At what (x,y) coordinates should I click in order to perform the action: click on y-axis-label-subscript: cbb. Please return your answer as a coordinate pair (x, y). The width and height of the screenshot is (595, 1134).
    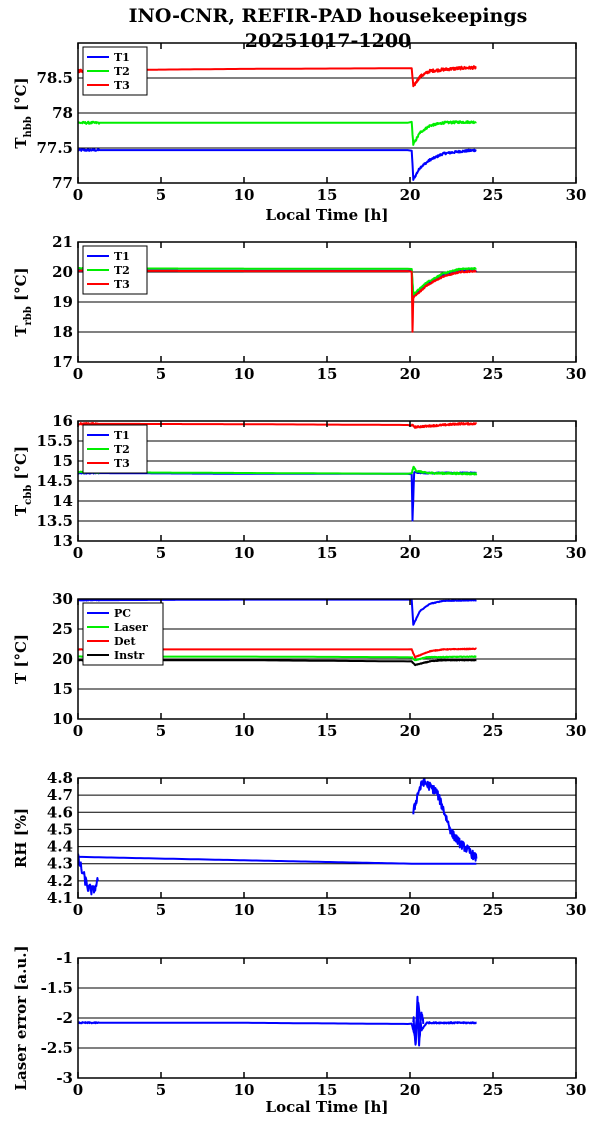
    Looking at the image, I should click on (28, 495).